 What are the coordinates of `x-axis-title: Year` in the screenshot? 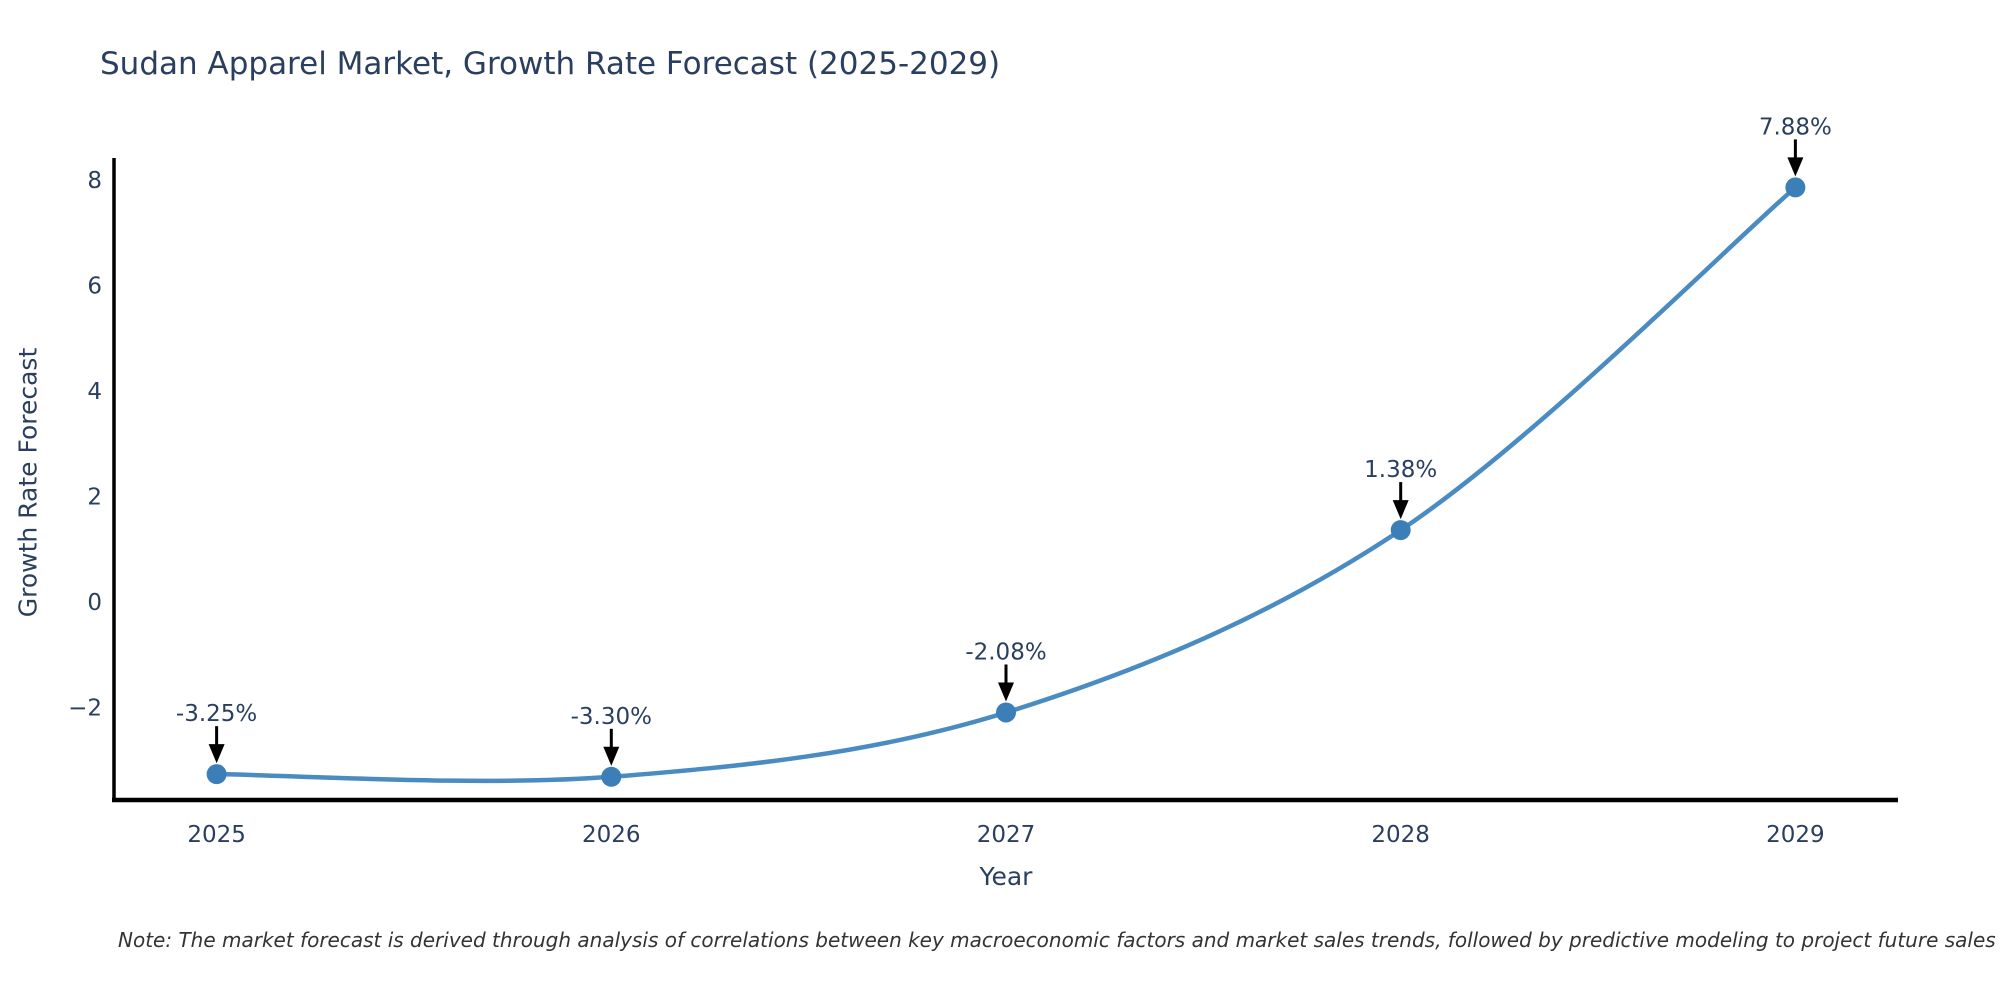 It's located at (1006, 876).